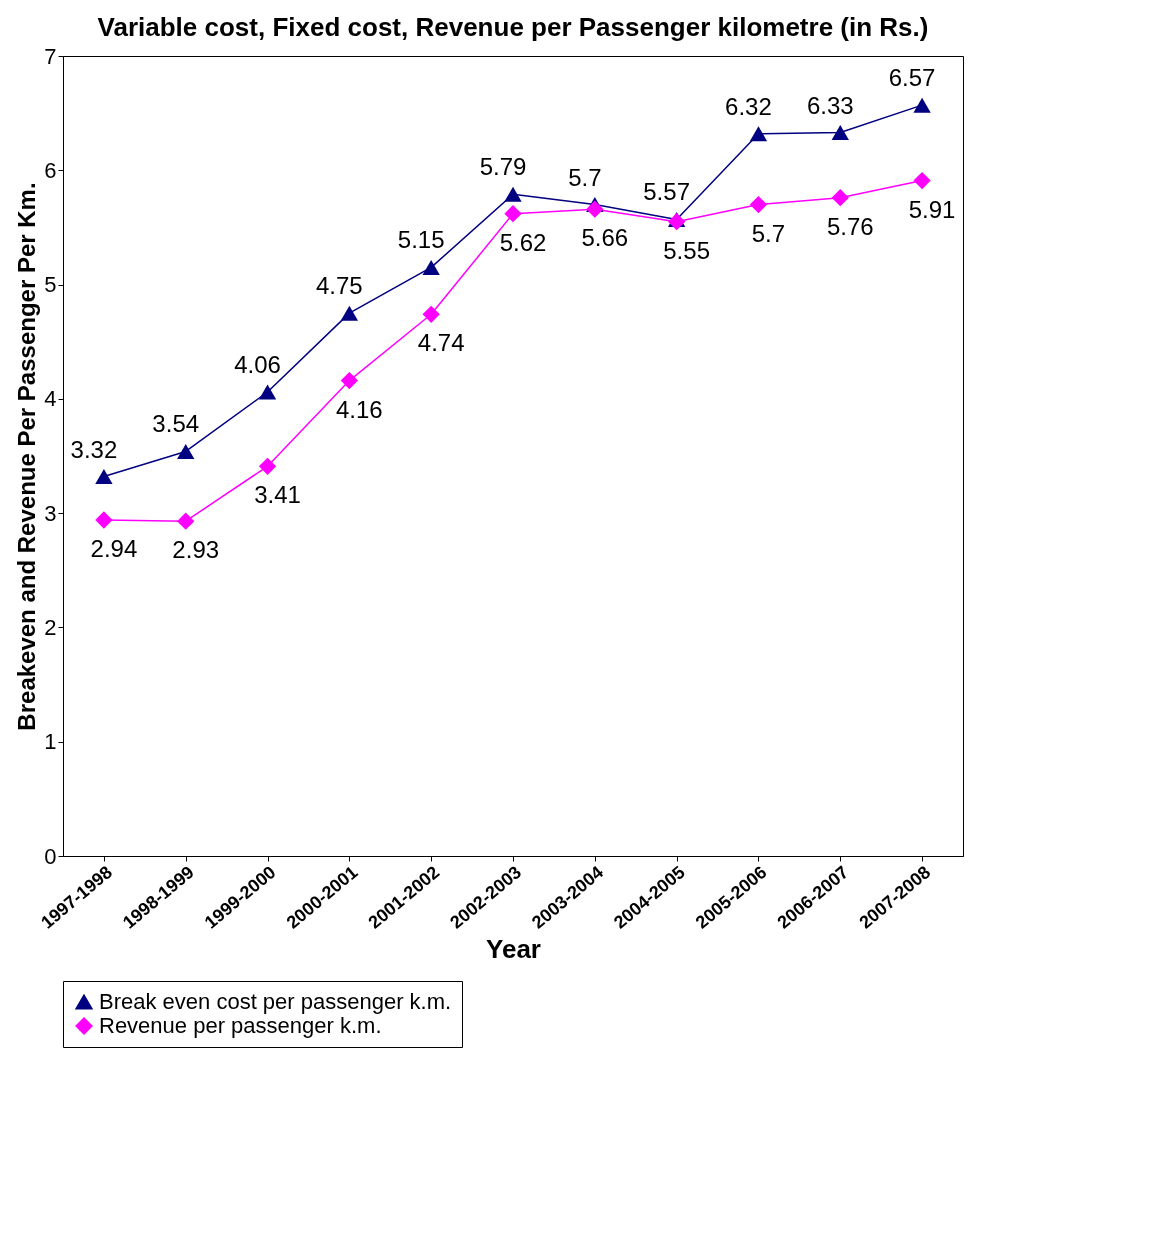 The image size is (1158, 1259). What do you see at coordinates (339, 286) in the screenshot?
I see `data-label: 4.75` at bounding box center [339, 286].